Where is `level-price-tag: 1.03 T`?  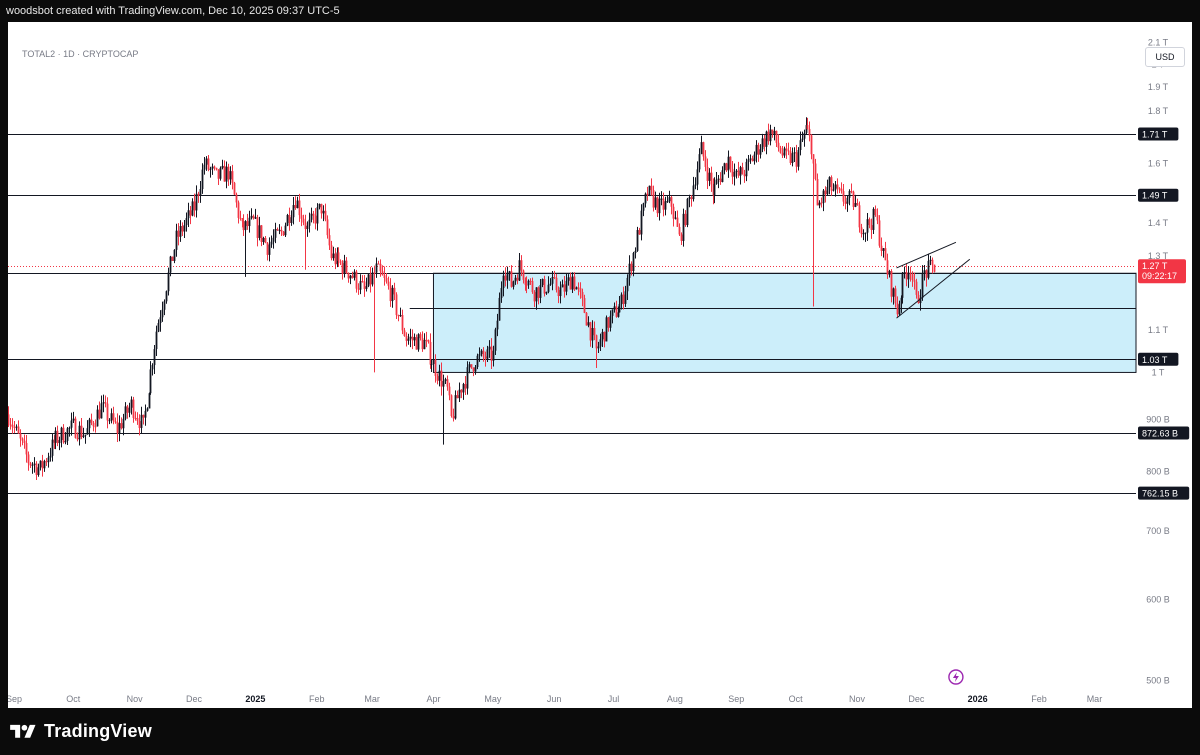
level-price-tag: 1.03 T is located at coordinates (1158, 359).